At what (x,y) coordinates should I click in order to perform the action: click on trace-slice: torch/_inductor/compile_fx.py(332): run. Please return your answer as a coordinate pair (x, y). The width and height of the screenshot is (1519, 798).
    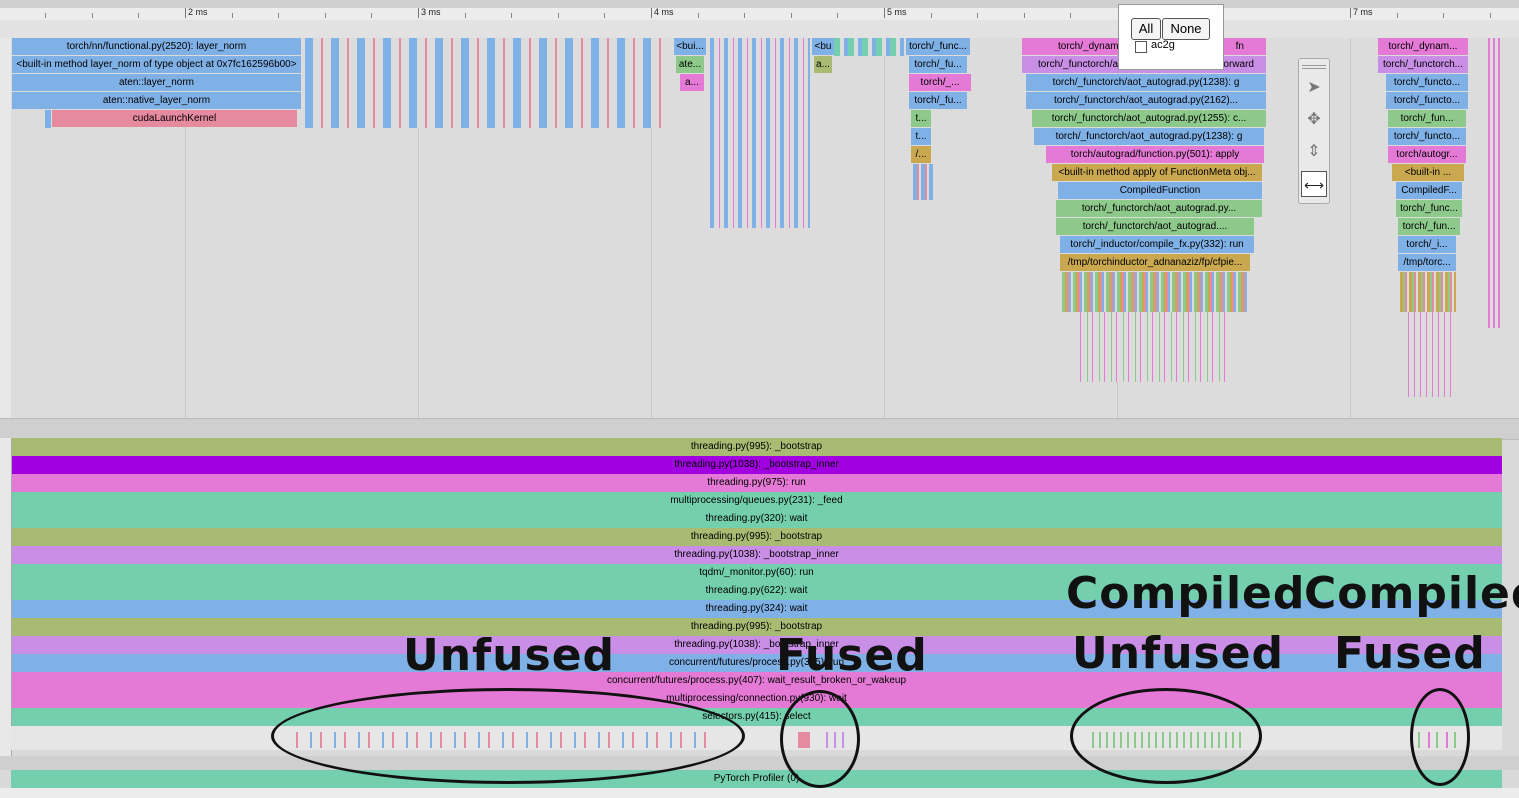
    Looking at the image, I should click on (1157, 244).